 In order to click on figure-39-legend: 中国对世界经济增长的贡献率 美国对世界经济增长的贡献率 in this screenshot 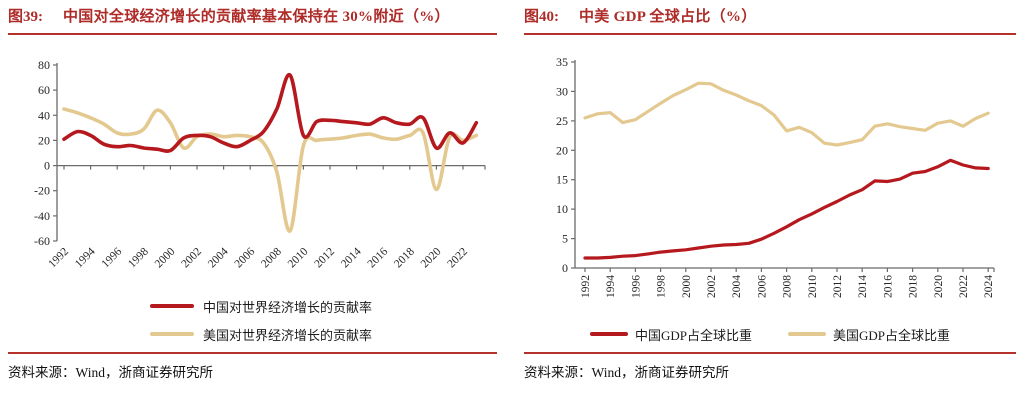, I will do `click(252, 320)`.